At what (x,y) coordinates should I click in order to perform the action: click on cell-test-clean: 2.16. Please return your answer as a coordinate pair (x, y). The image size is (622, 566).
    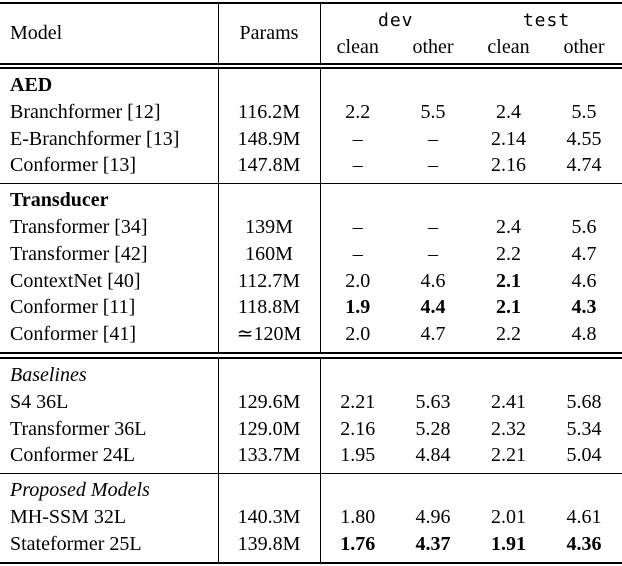
    Looking at the image, I should click on (509, 165).